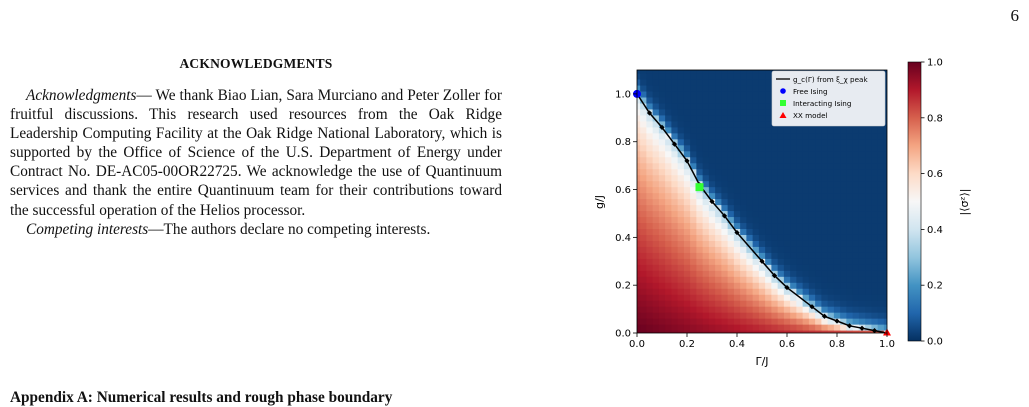 This screenshot has height=407, width=1029. I want to click on boundary-point, so click(674, 144).